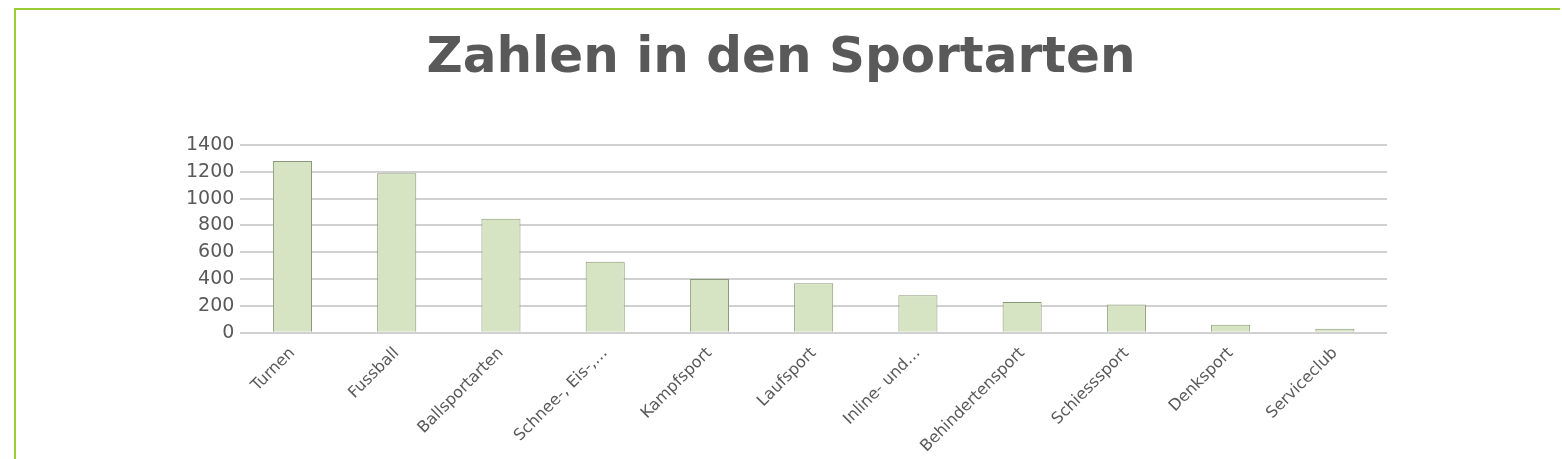  I want to click on y-tick-label: 1400, so click(210, 142).